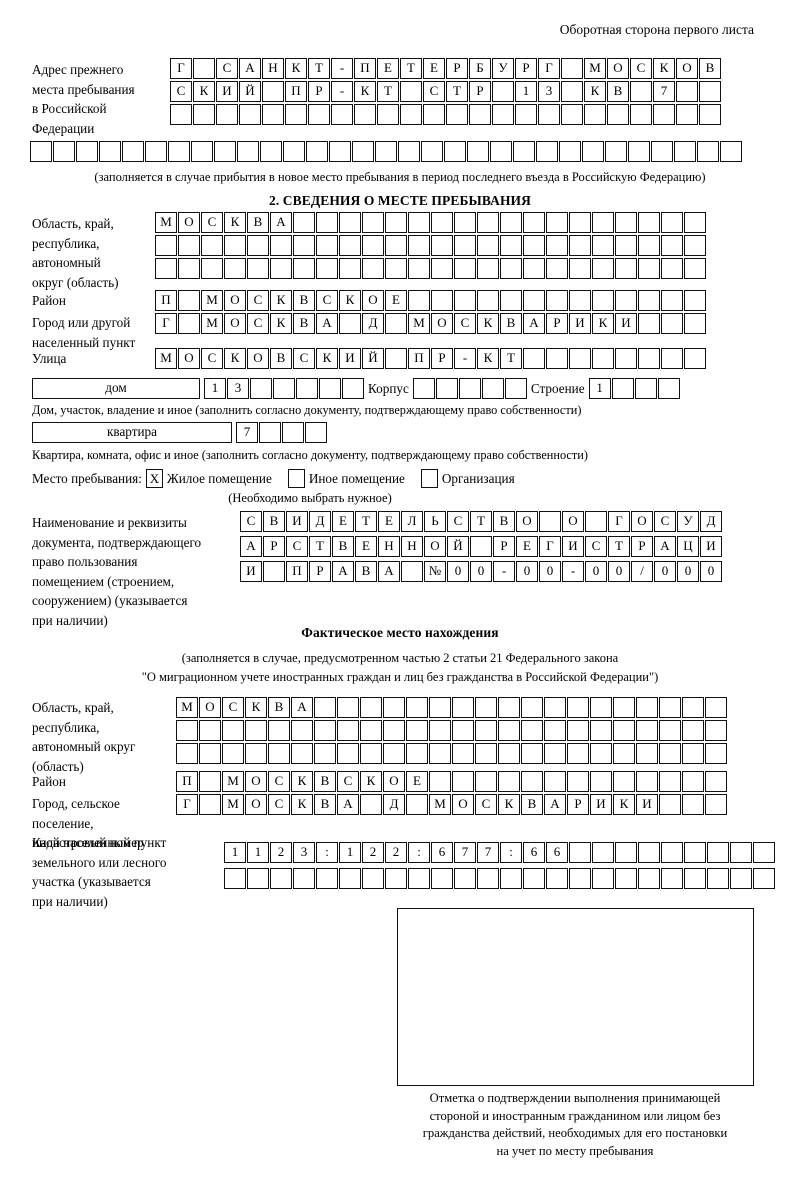 Image resolution: width=800 pixels, height=1180 pixels. Describe the element at coordinates (642, 571) in the screenshot. I see `comb-cell: /` at that location.